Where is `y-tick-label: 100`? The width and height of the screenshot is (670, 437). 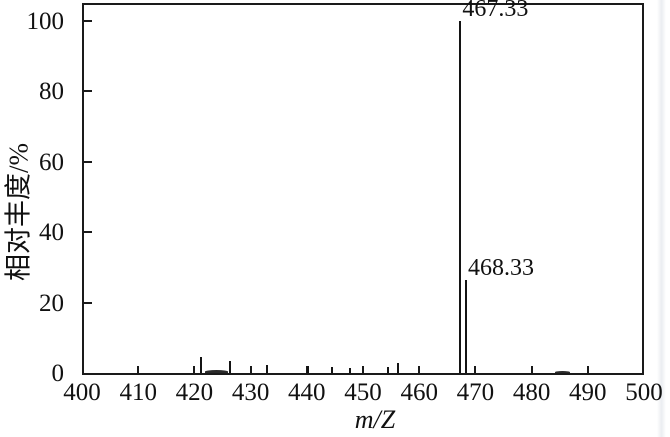
y-tick-label: 100 is located at coordinates (45, 21).